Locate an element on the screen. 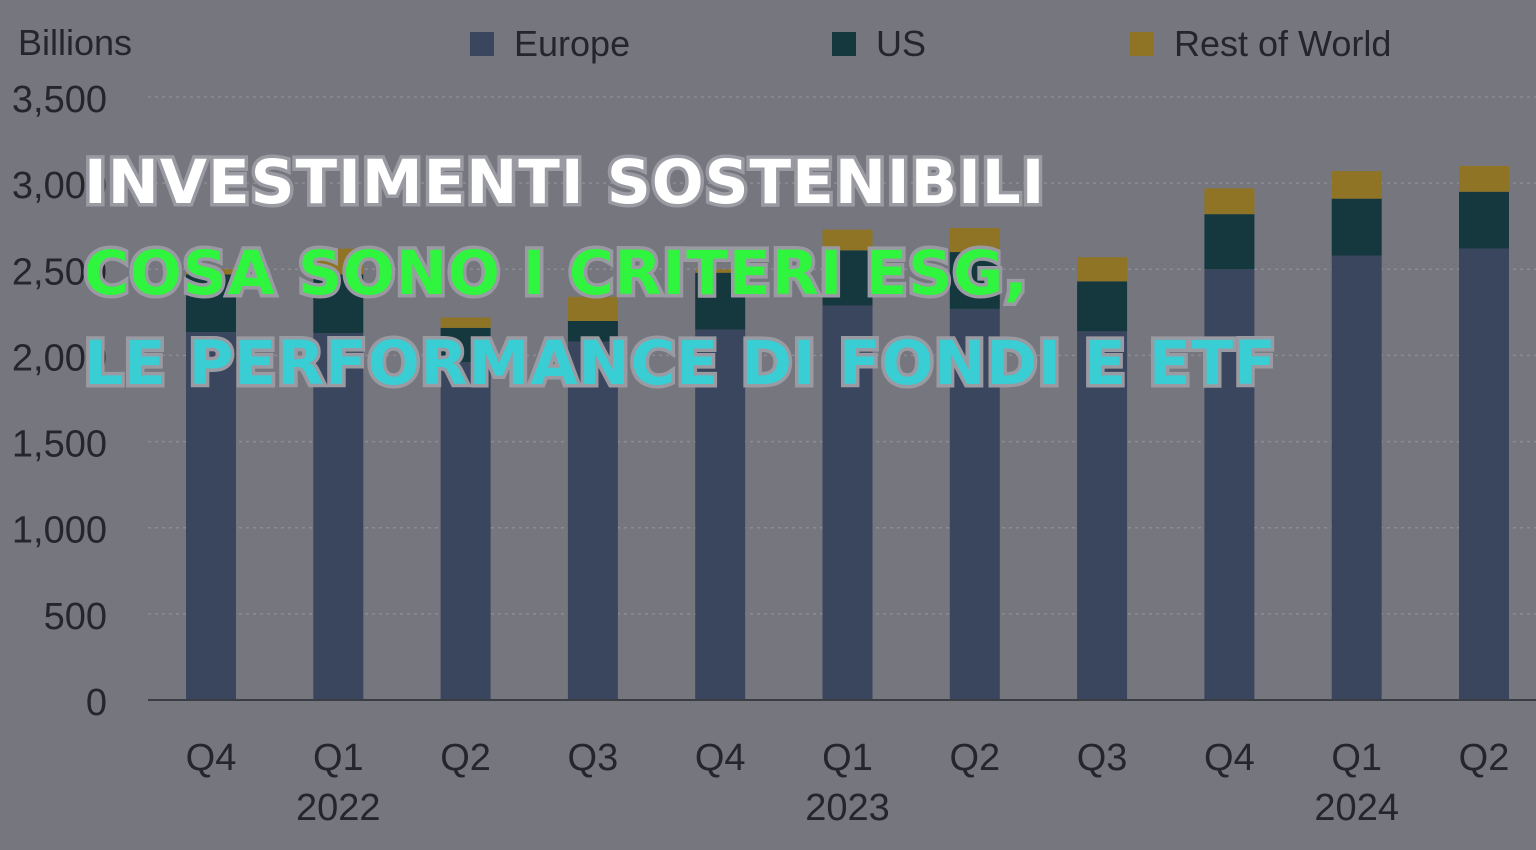 The height and width of the screenshot is (850, 1536). y-tick-label: 3,000 is located at coordinates (59, 186).